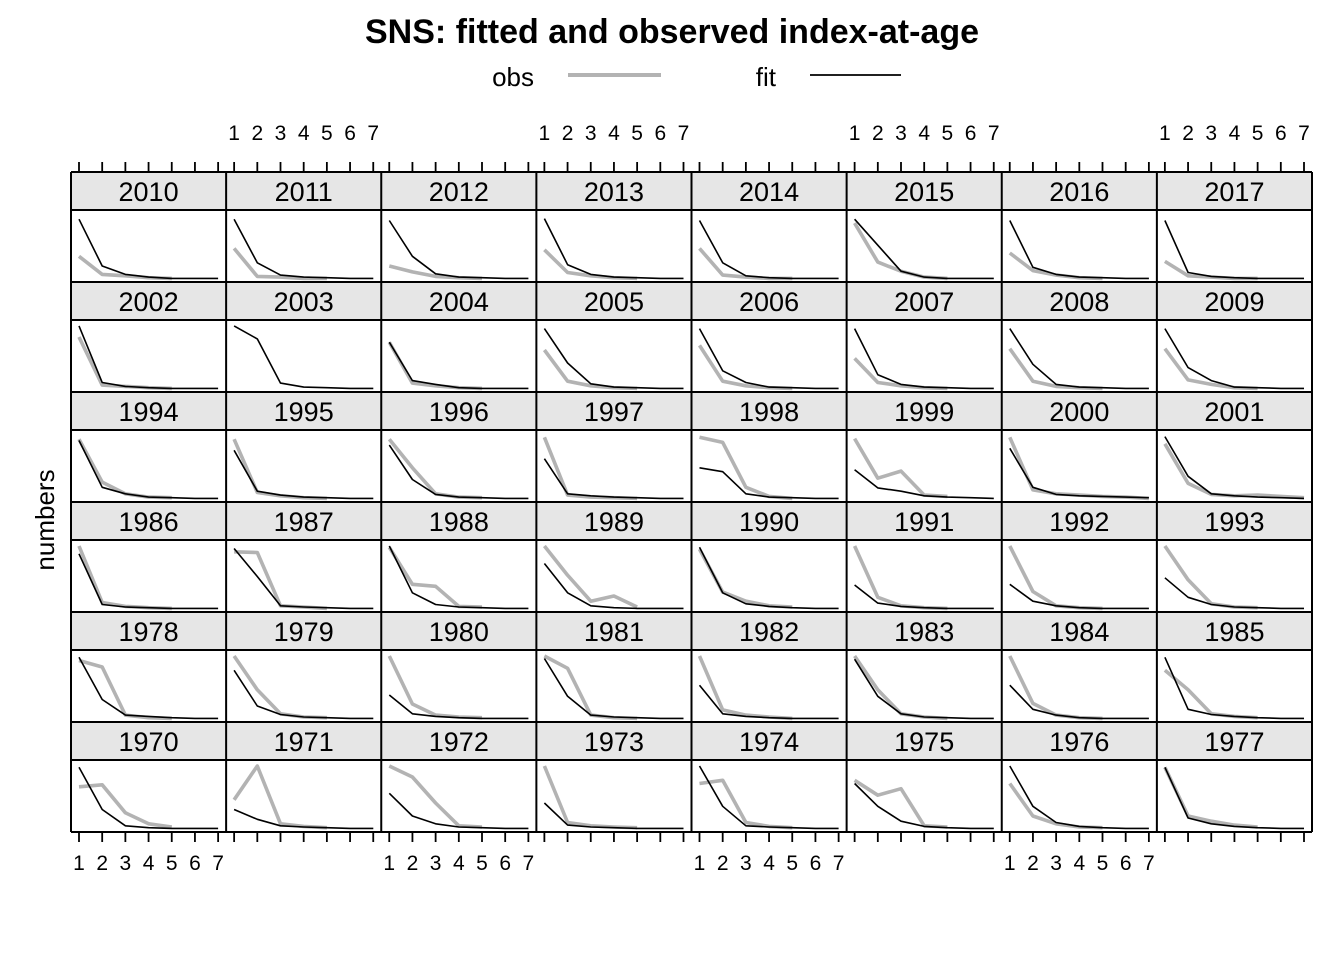  What do you see at coordinates (304, 666) in the screenshot?
I see `panel-1979: 1979` at bounding box center [304, 666].